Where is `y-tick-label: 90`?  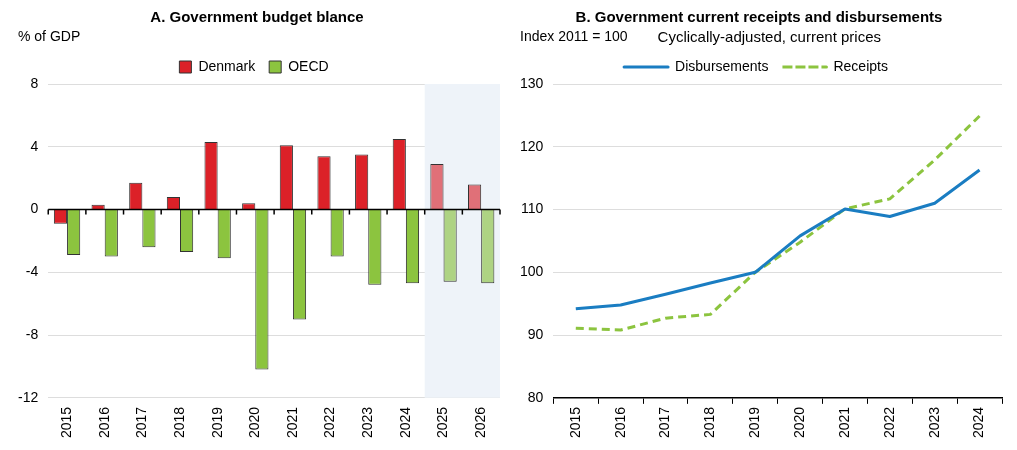 y-tick-label: 90 is located at coordinates (535, 333).